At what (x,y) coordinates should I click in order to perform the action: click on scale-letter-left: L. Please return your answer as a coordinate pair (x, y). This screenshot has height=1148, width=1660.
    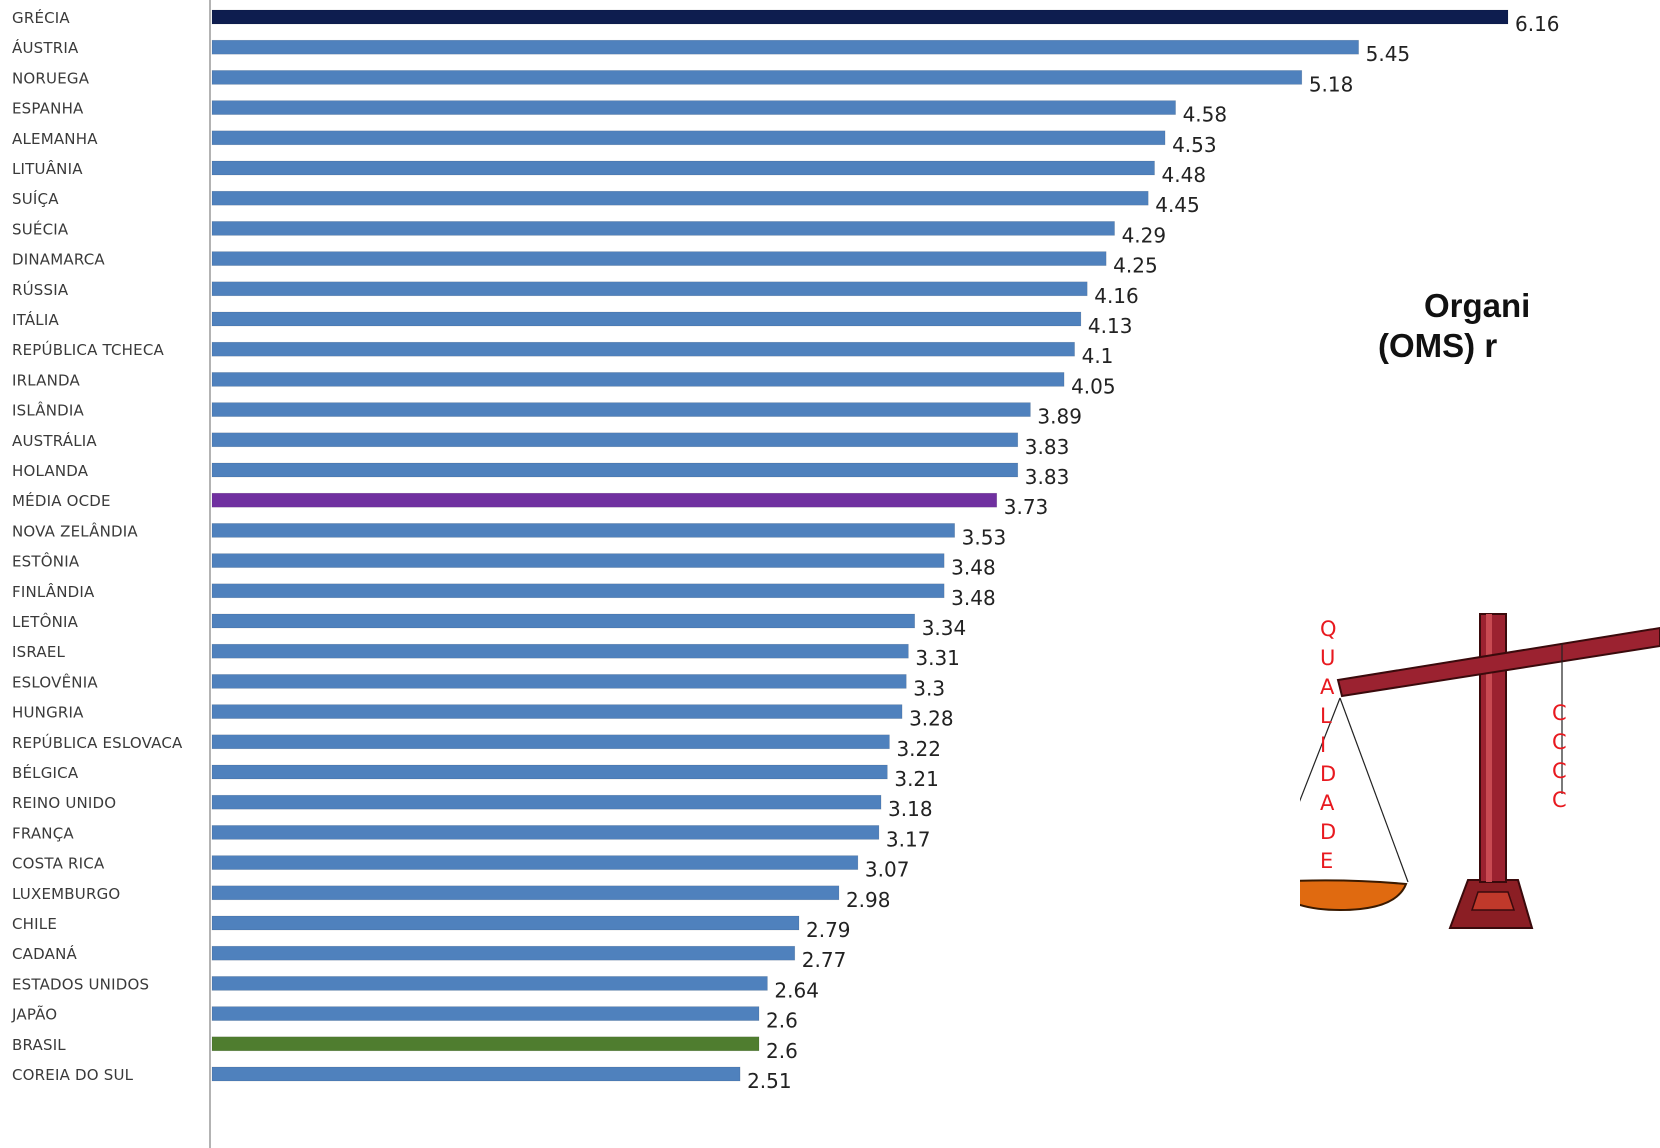
    Looking at the image, I should click on (1326, 716).